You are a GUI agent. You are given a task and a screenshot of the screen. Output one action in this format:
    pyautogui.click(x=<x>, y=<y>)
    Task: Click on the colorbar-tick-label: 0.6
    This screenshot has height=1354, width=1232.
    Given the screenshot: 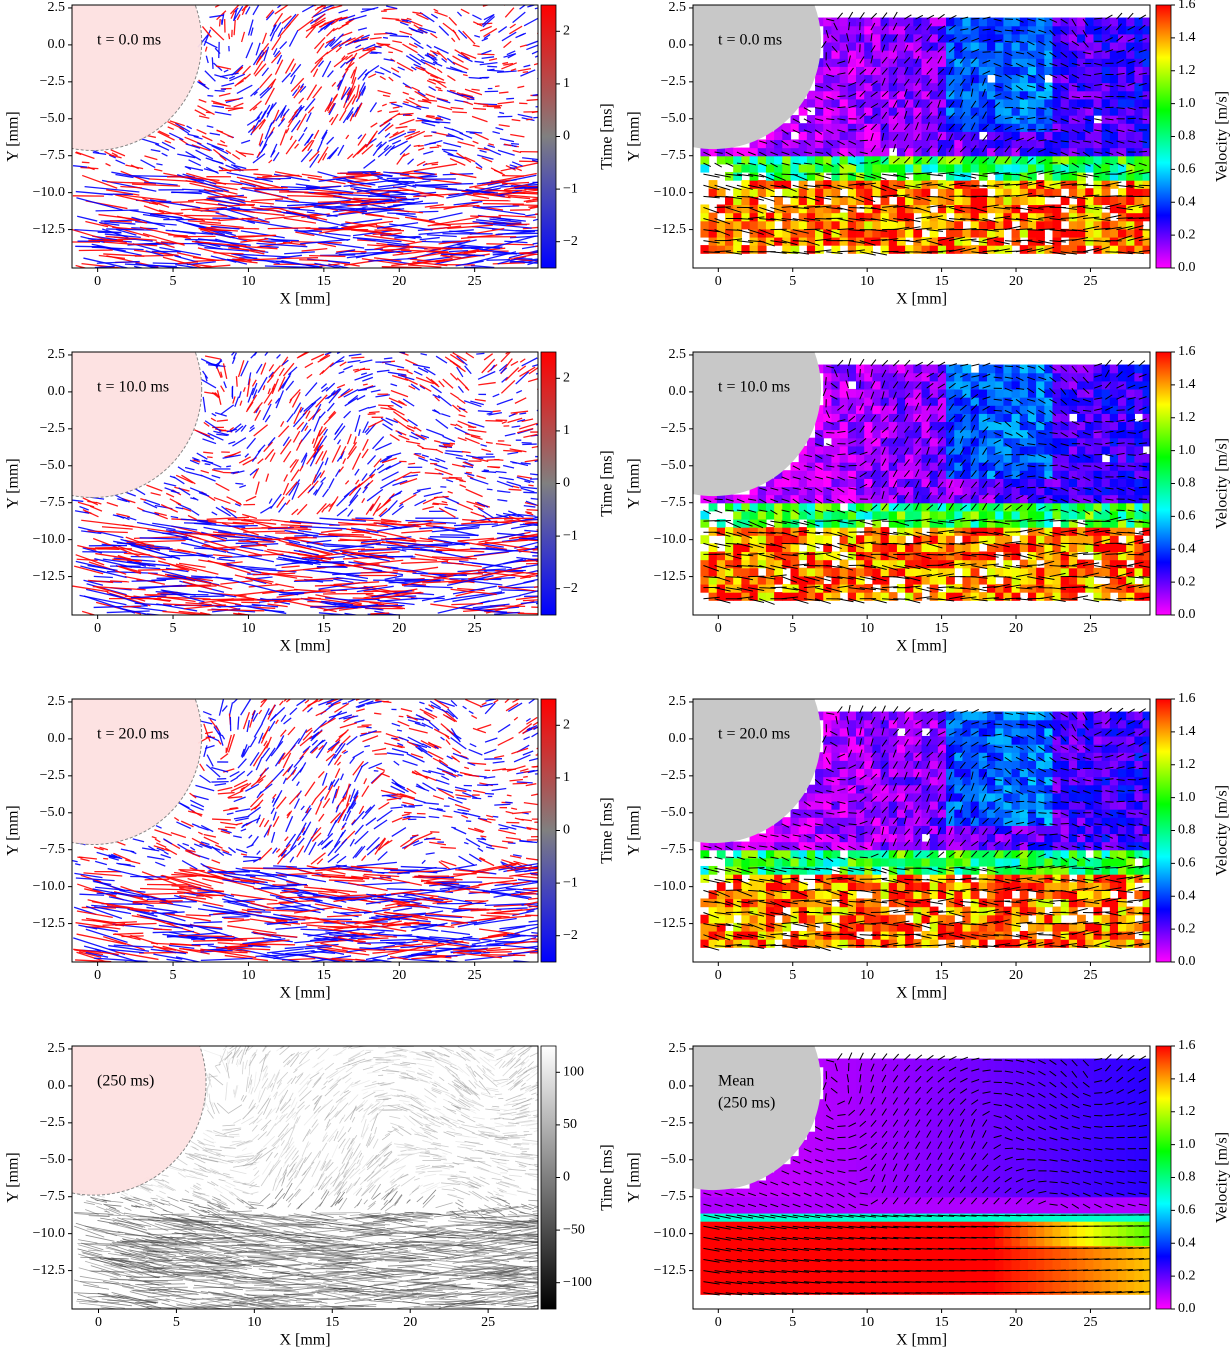 What is the action you would take?
    pyautogui.click(x=1187, y=169)
    